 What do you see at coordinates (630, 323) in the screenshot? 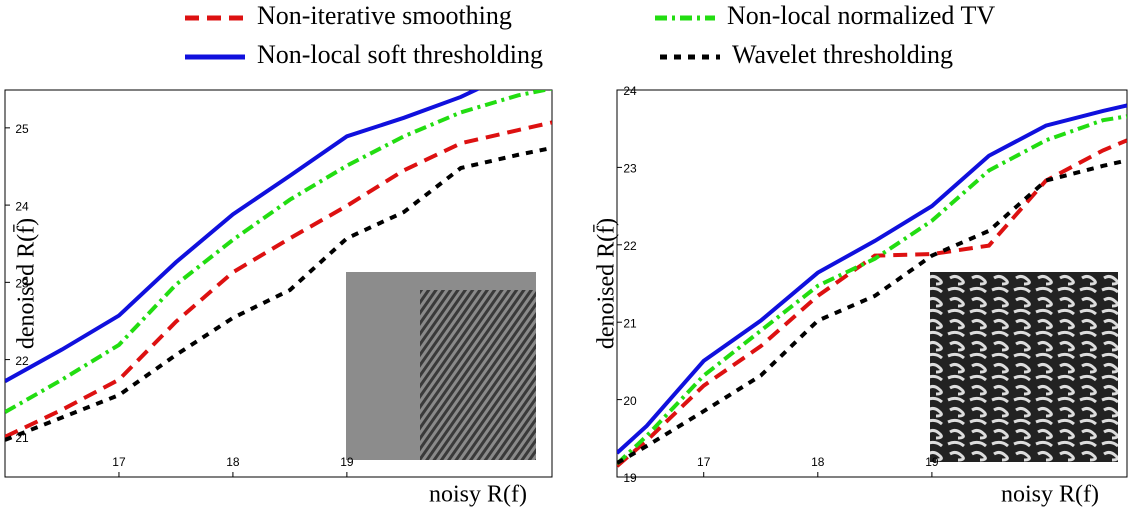
I see `y-tick-label: 21` at bounding box center [630, 323].